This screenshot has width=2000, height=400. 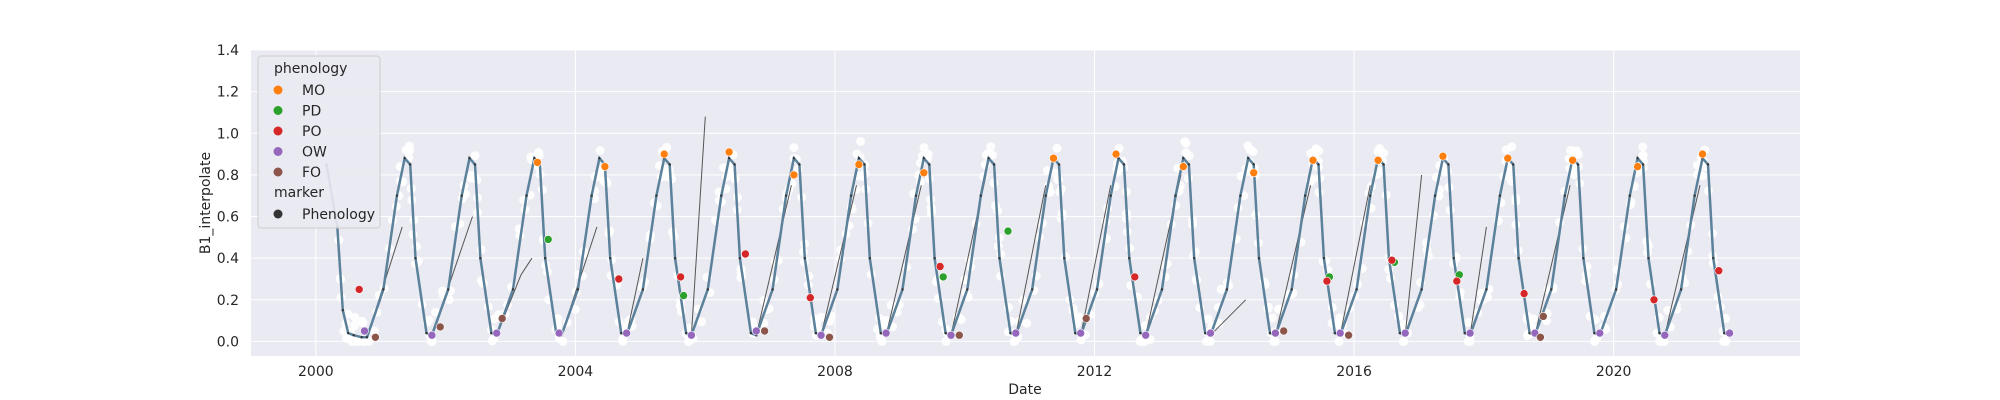 I want to click on x-tick-label: 2008, so click(x=835, y=372).